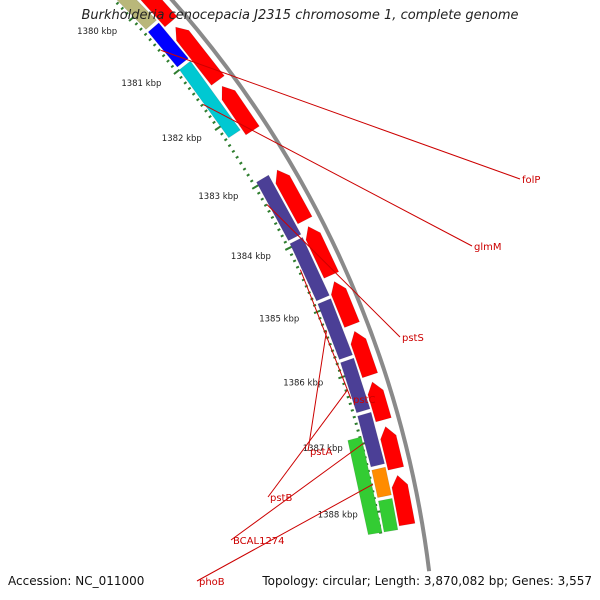  I want to click on gene-label: pstB, so click(281, 498).